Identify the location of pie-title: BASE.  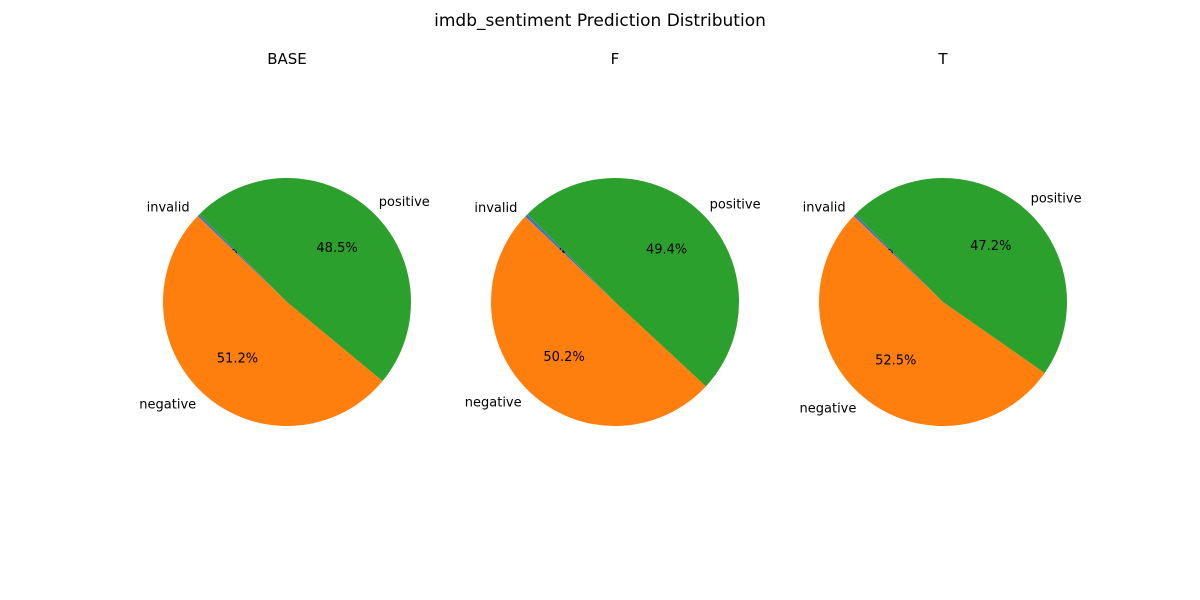
(287, 59).